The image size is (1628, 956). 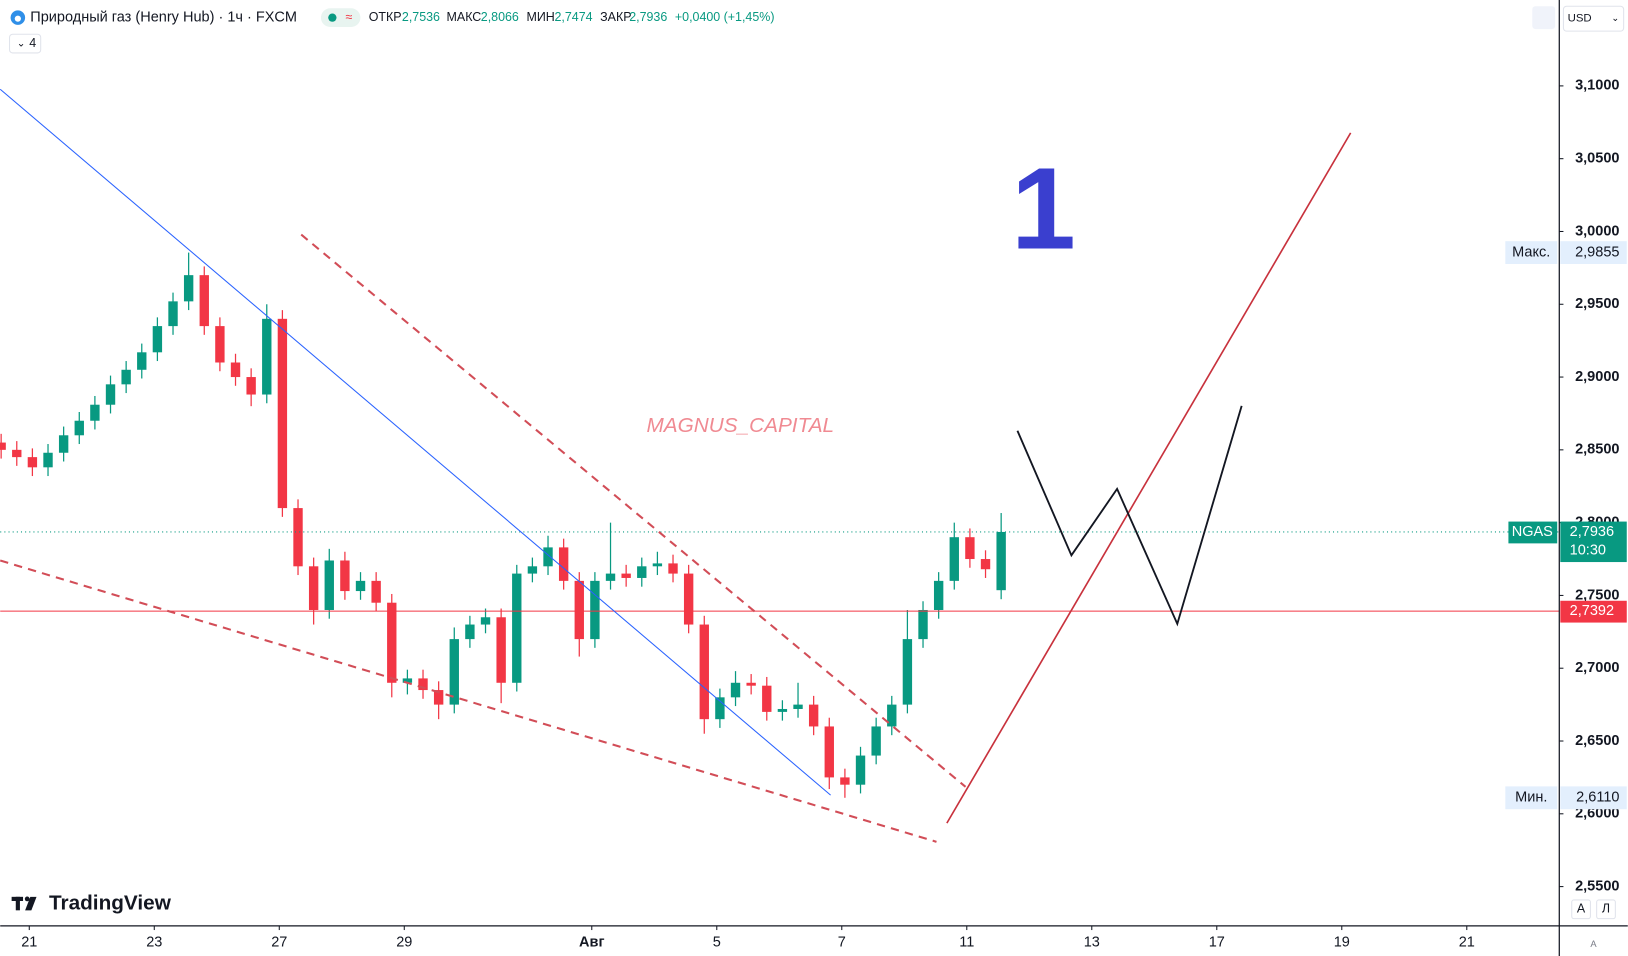 What do you see at coordinates (1597, 231) in the screenshot?
I see `y-tick-label: 3,0000` at bounding box center [1597, 231].